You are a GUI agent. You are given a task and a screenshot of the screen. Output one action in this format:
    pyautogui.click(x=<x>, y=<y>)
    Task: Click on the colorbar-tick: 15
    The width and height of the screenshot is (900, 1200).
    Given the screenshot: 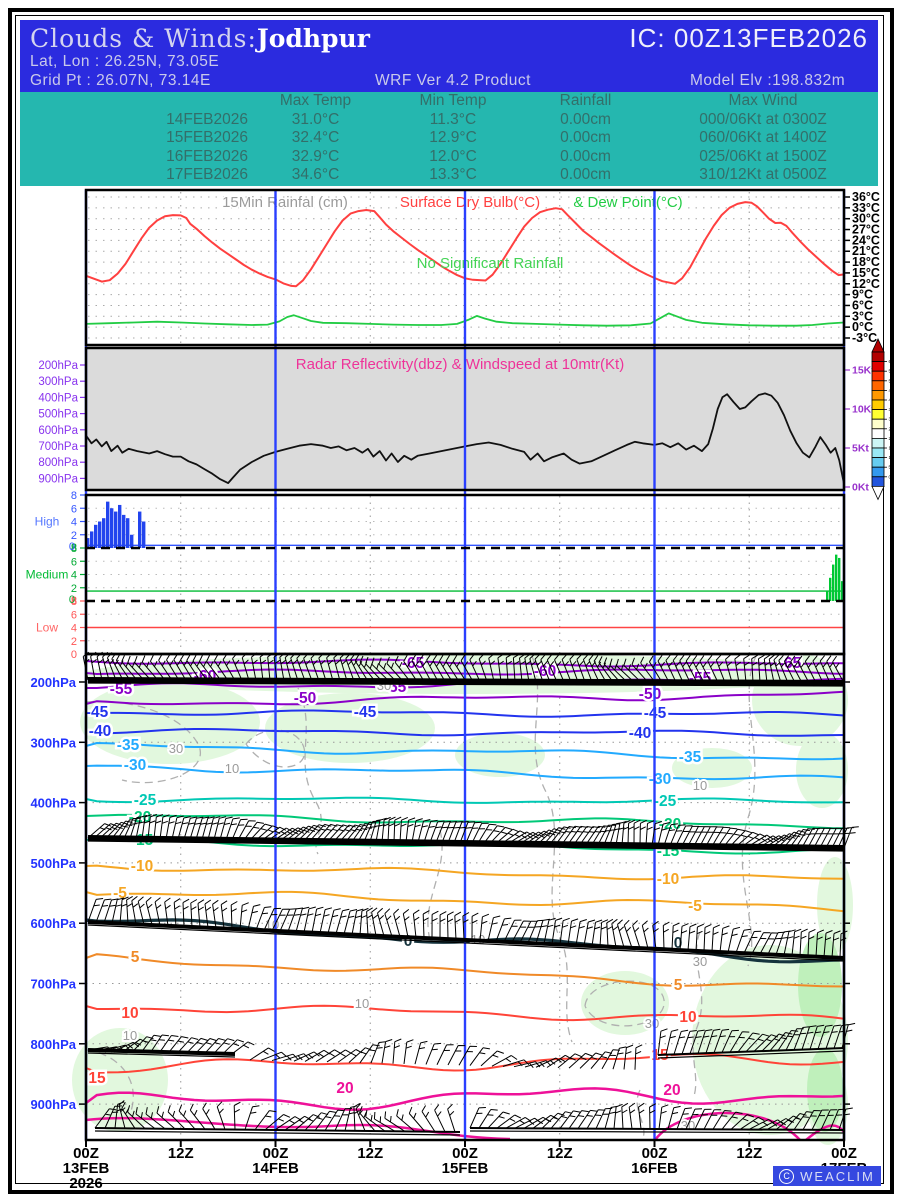 What is the action you would take?
    pyautogui.click(x=892, y=448)
    